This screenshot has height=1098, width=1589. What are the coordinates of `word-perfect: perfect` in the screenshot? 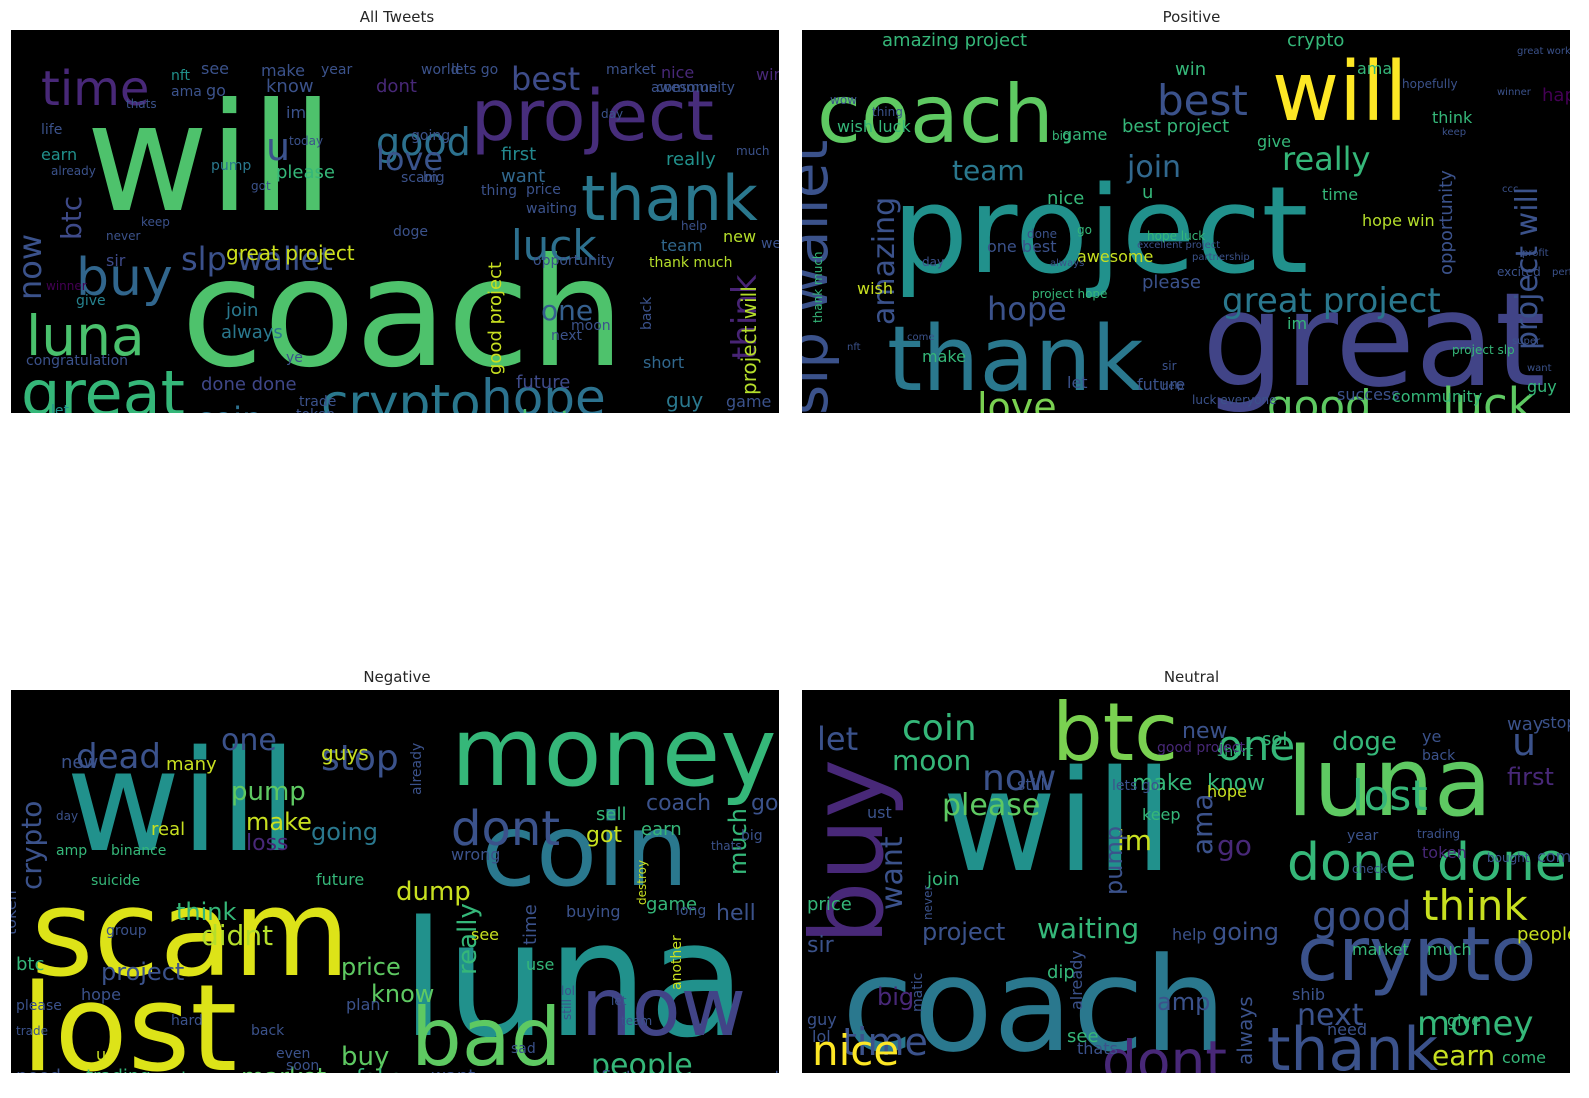 It's located at (1561, 272).